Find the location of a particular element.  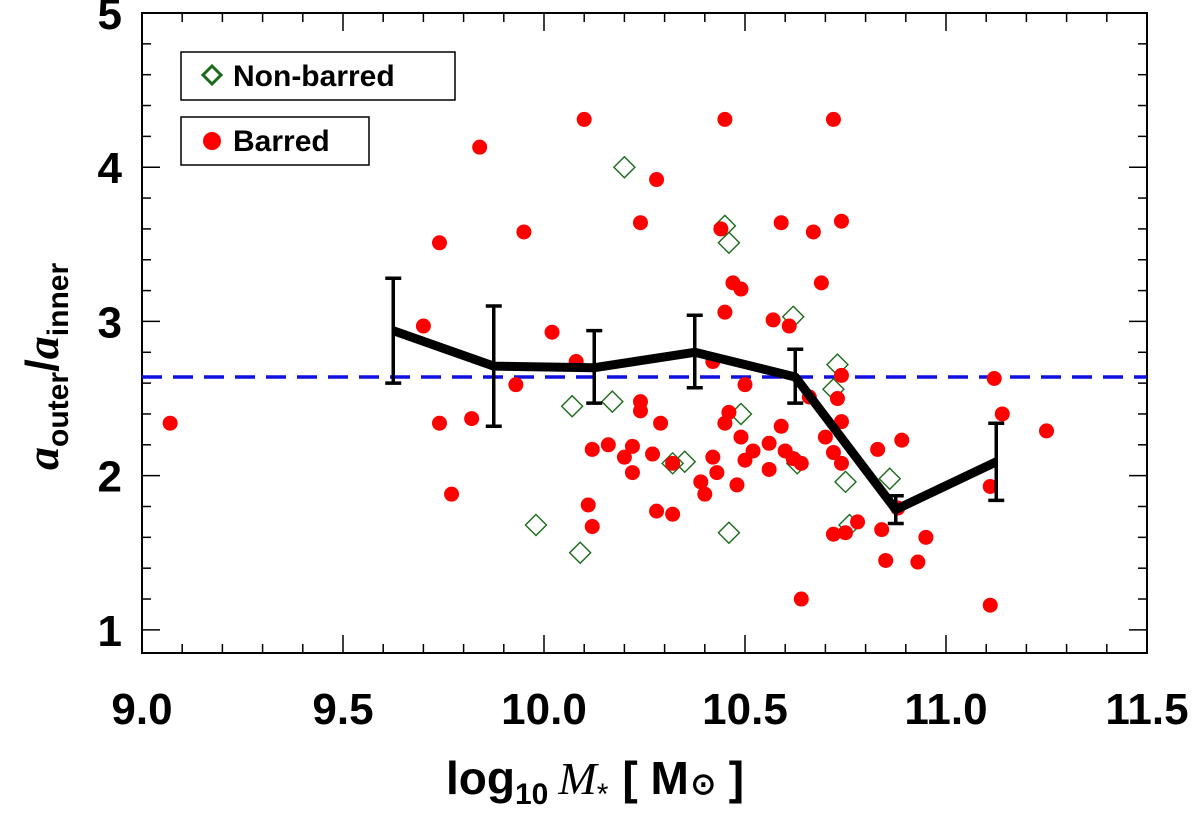

x-tick-label: 11.5 is located at coordinates (1146, 709).